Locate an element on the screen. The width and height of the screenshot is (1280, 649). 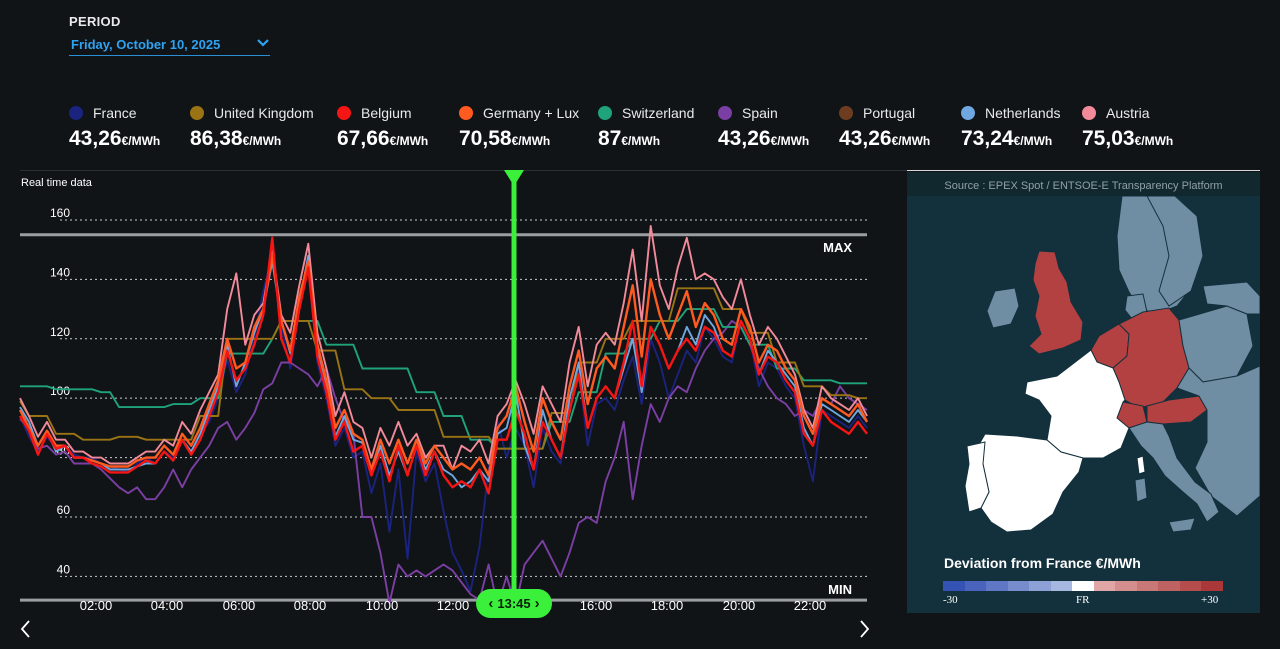
legend-price-value: 70,58 is located at coordinates (485, 138).